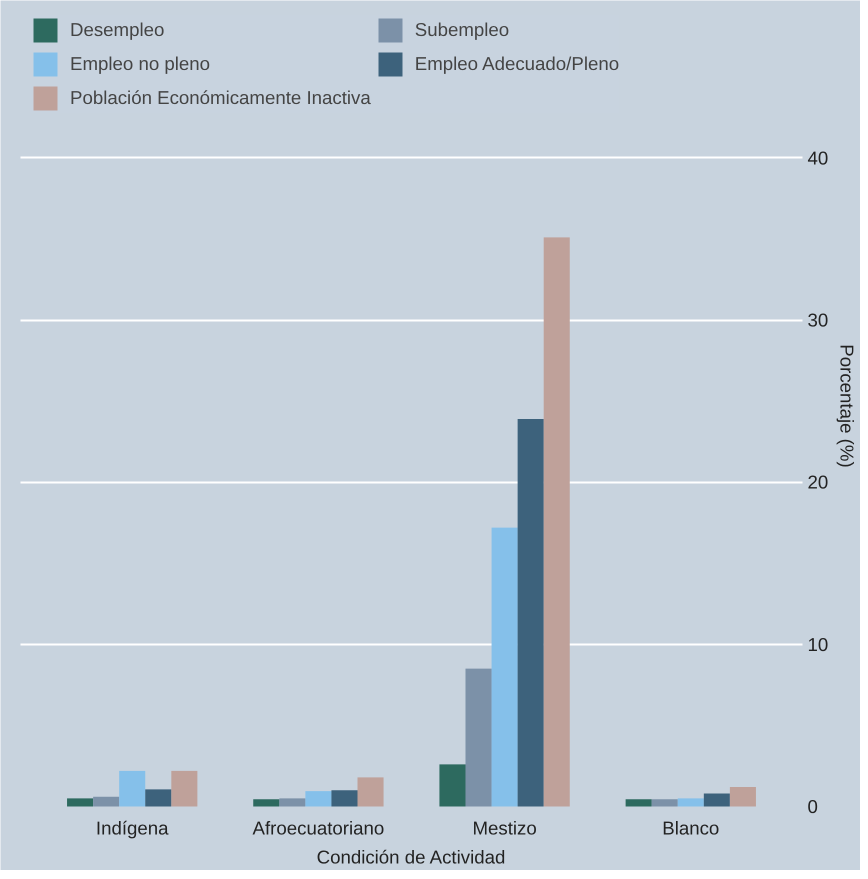 The width and height of the screenshot is (868, 879). What do you see at coordinates (818, 644) in the screenshot?
I see `y-tick-label: 10` at bounding box center [818, 644].